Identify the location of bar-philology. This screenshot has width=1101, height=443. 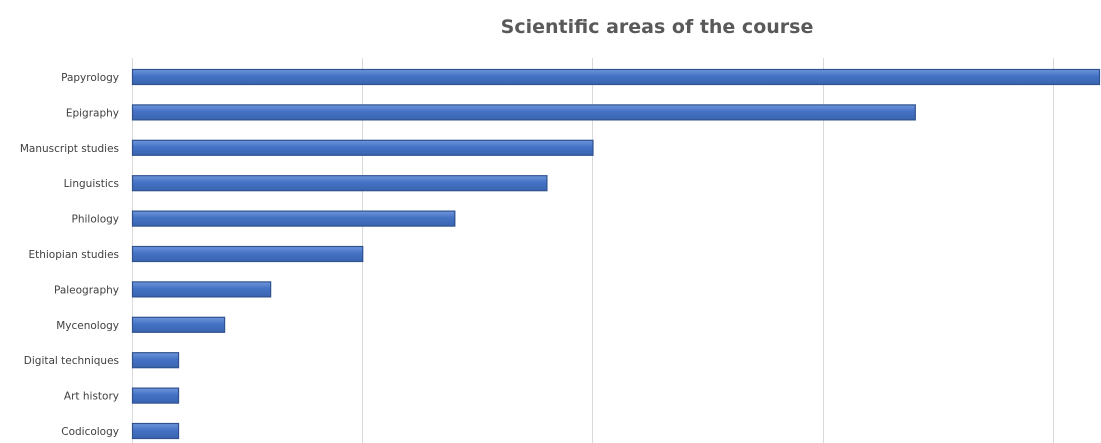
(293, 218).